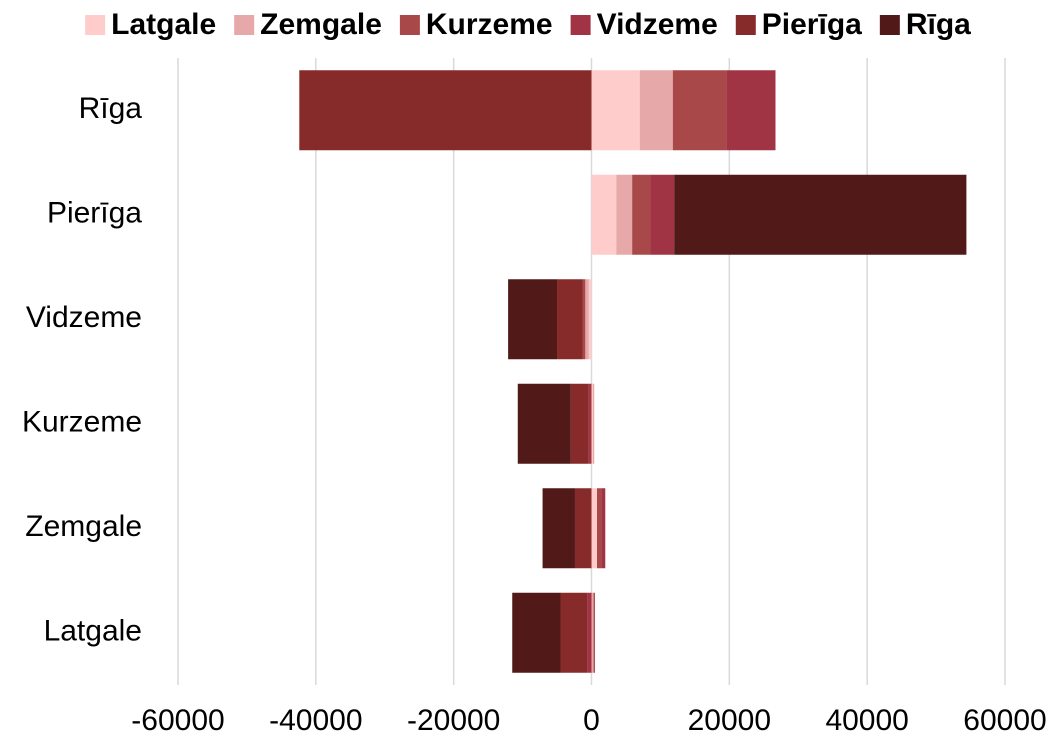 Image resolution: width=1056 pixels, height=747 pixels. Describe the element at coordinates (177, 720) in the screenshot. I see `x-tick-label: -60000` at that location.